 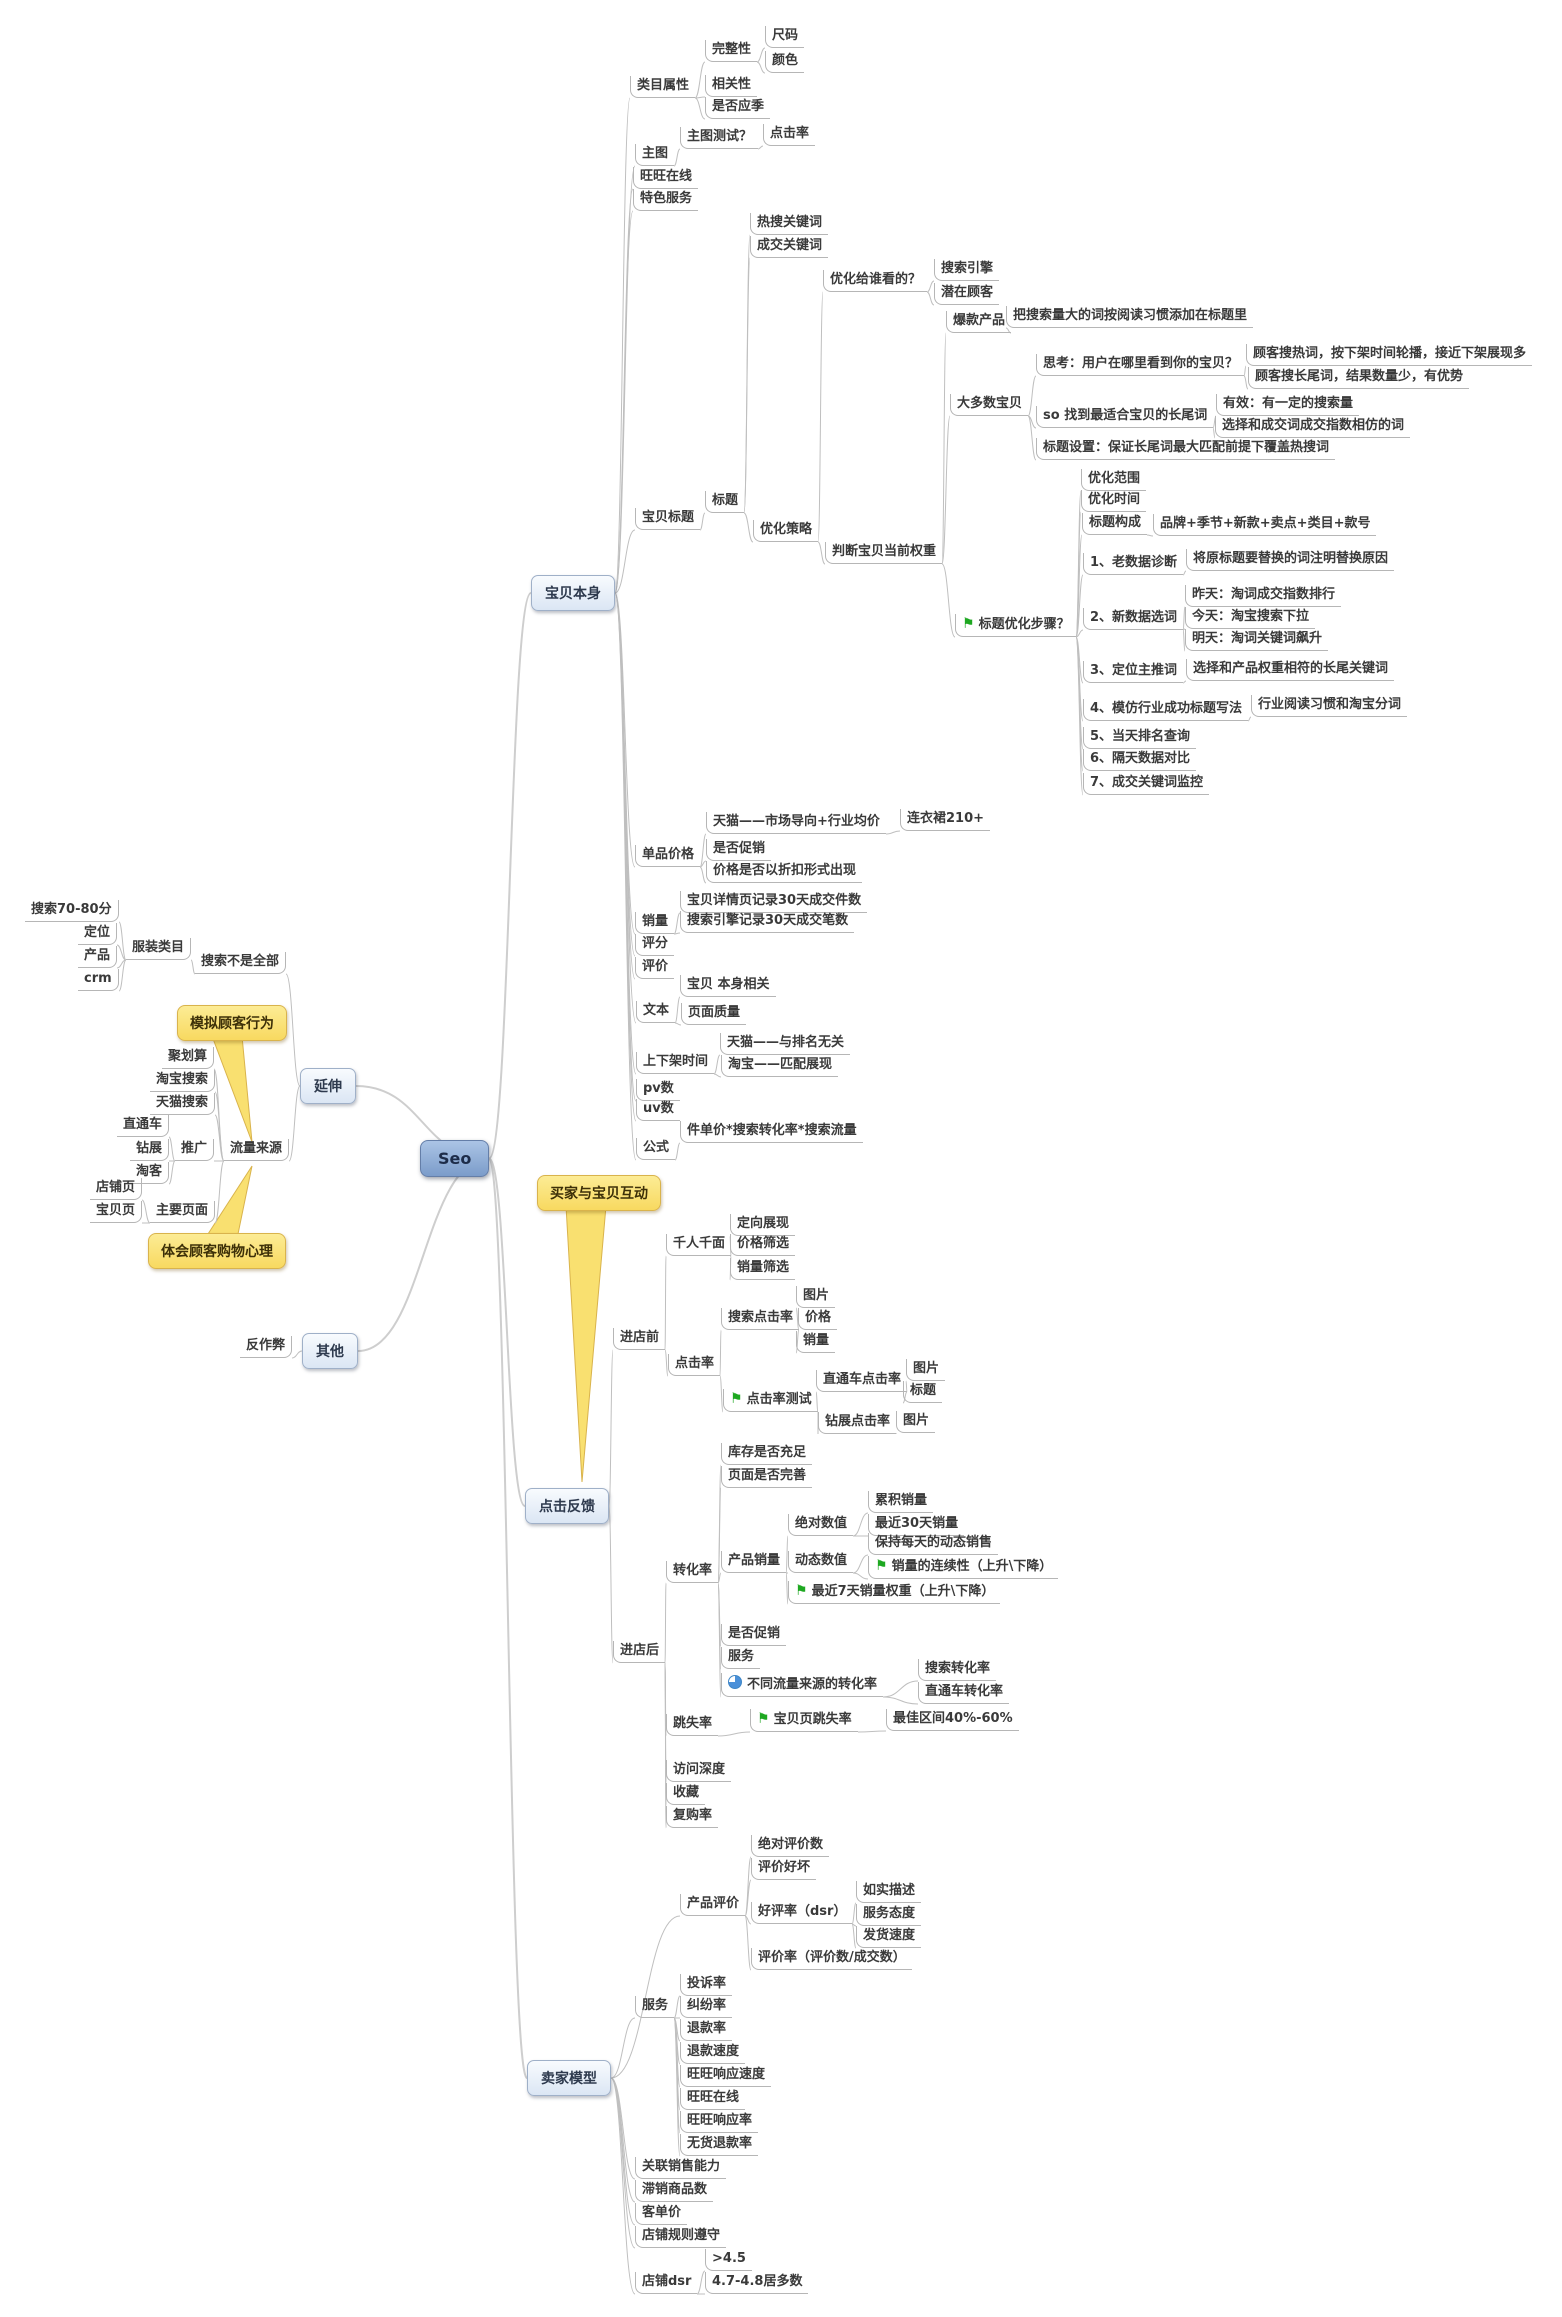 I want to click on mindmap-node: 把搜索量大的词按阅读习惯添加在标题里, so click(x=1130, y=317).